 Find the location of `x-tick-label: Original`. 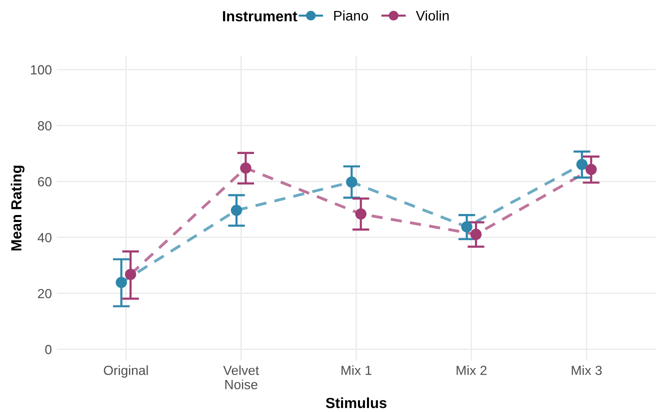

x-tick-label: Original is located at coordinates (126, 371).